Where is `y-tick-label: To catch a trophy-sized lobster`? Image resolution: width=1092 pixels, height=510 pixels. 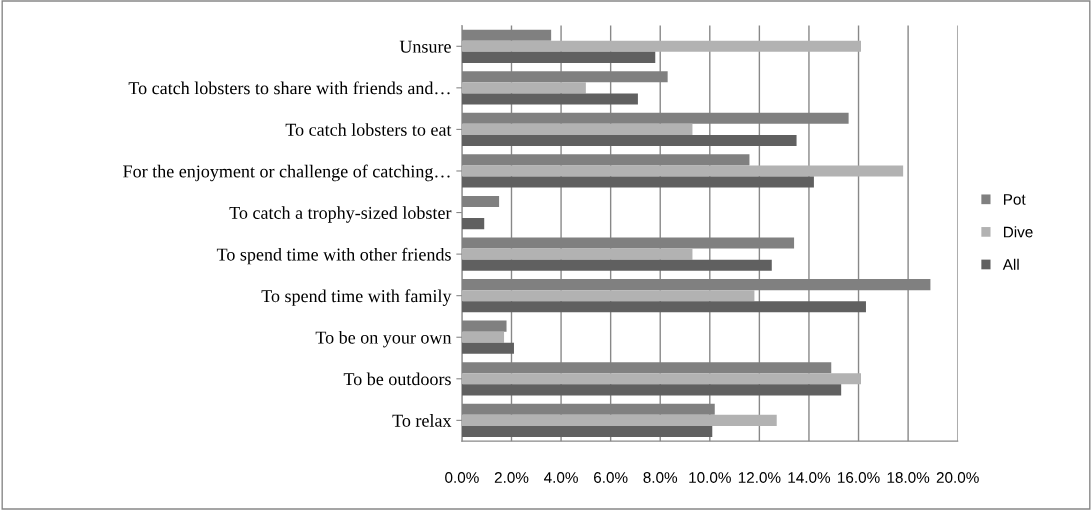
y-tick-label: To catch a trophy-sized lobster is located at coordinates (340, 214).